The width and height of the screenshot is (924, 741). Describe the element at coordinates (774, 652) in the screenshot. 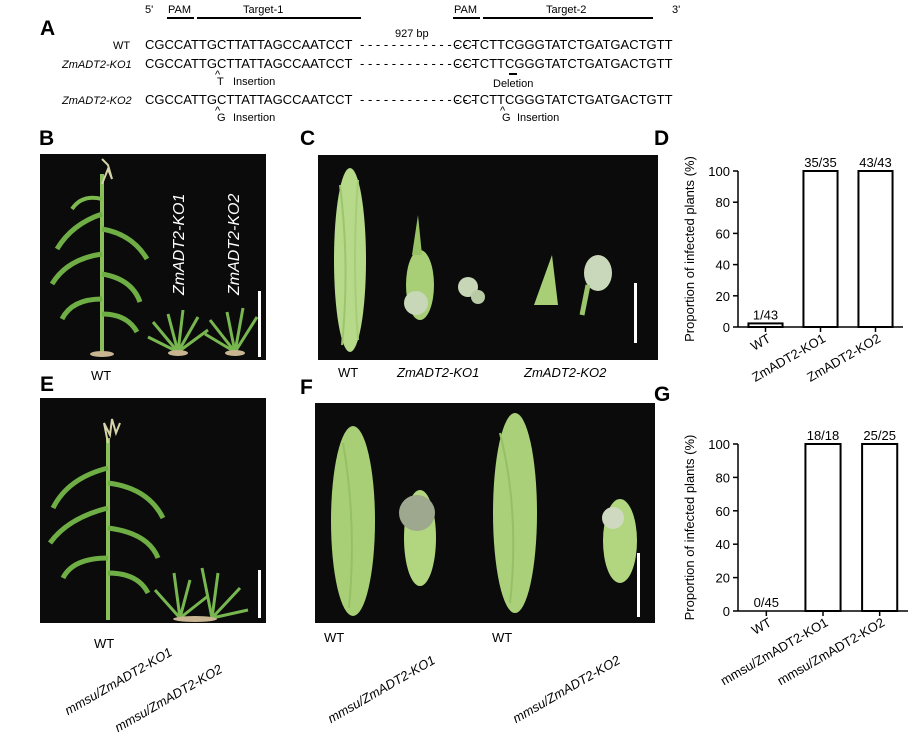

I see `x-tick-label: mmsu/ZmADT2-KO1` at that location.